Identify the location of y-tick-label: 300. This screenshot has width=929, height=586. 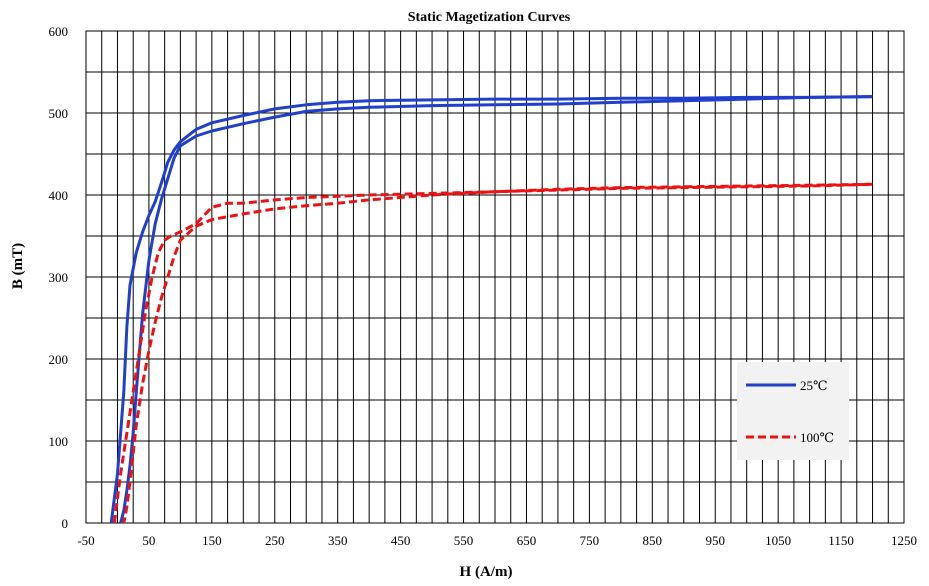
(59, 277).